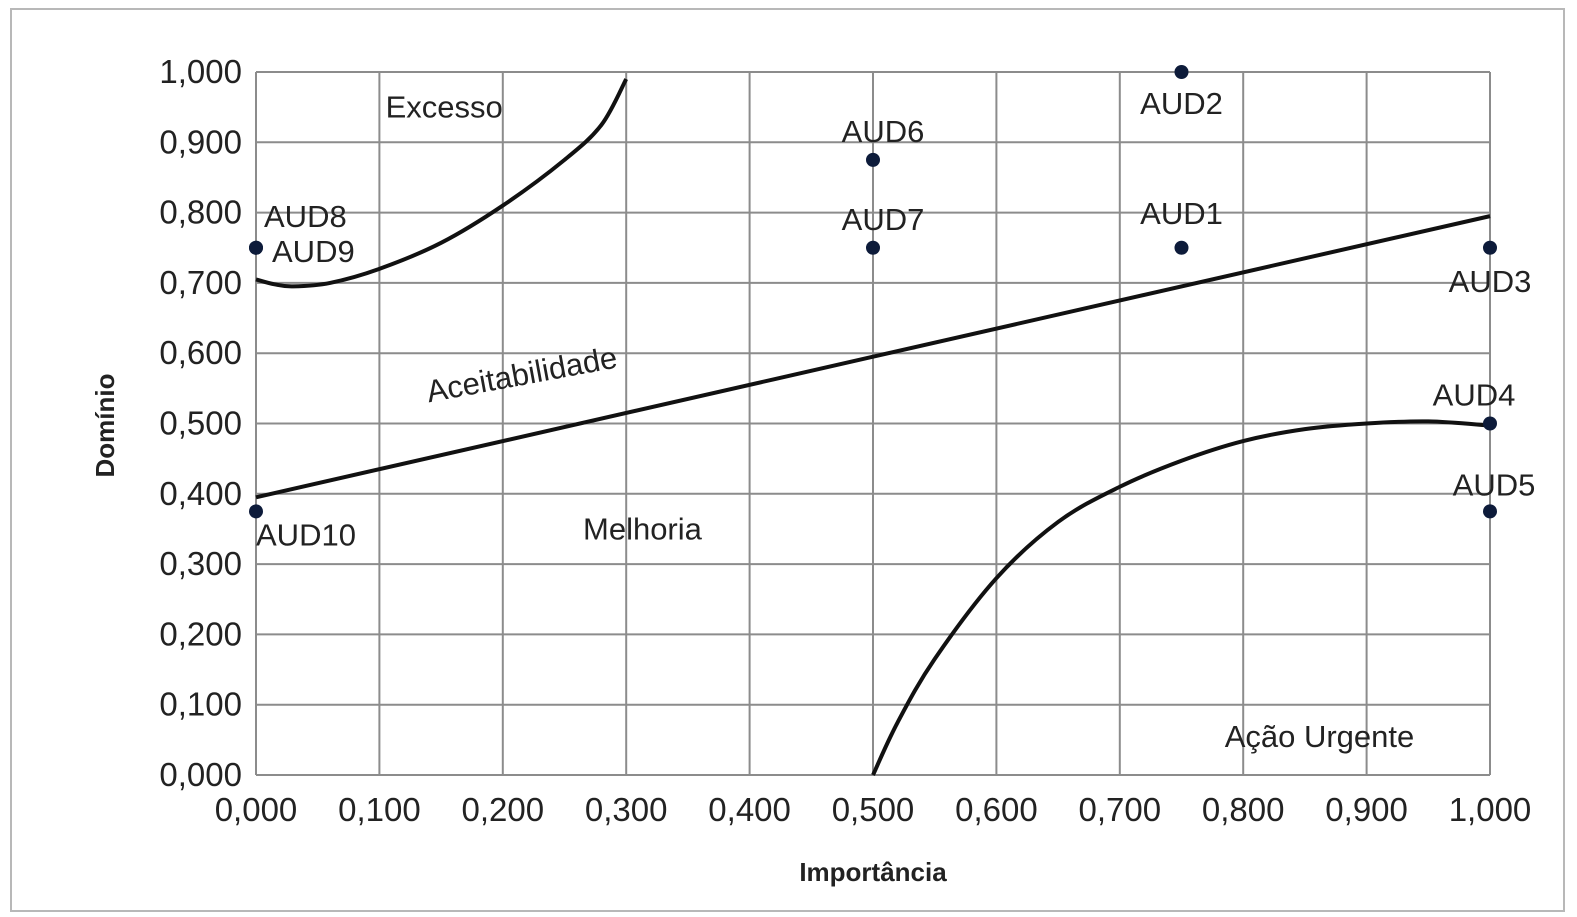  I want to click on y-tick-label: 0,300, so click(200, 563).